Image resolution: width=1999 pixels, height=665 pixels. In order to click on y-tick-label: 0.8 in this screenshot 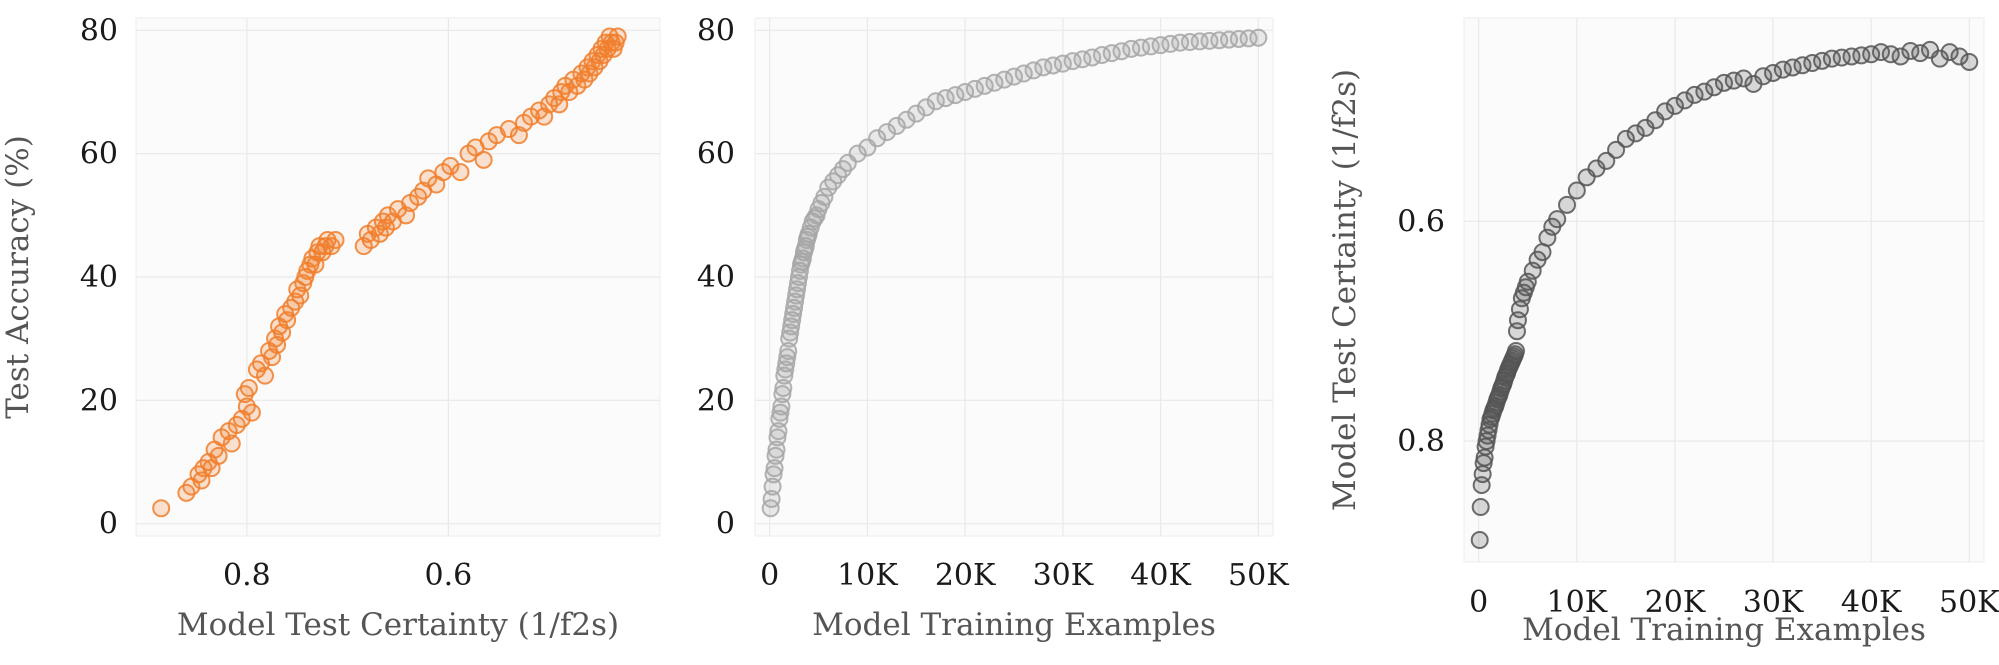, I will do `click(1421, 441)`.